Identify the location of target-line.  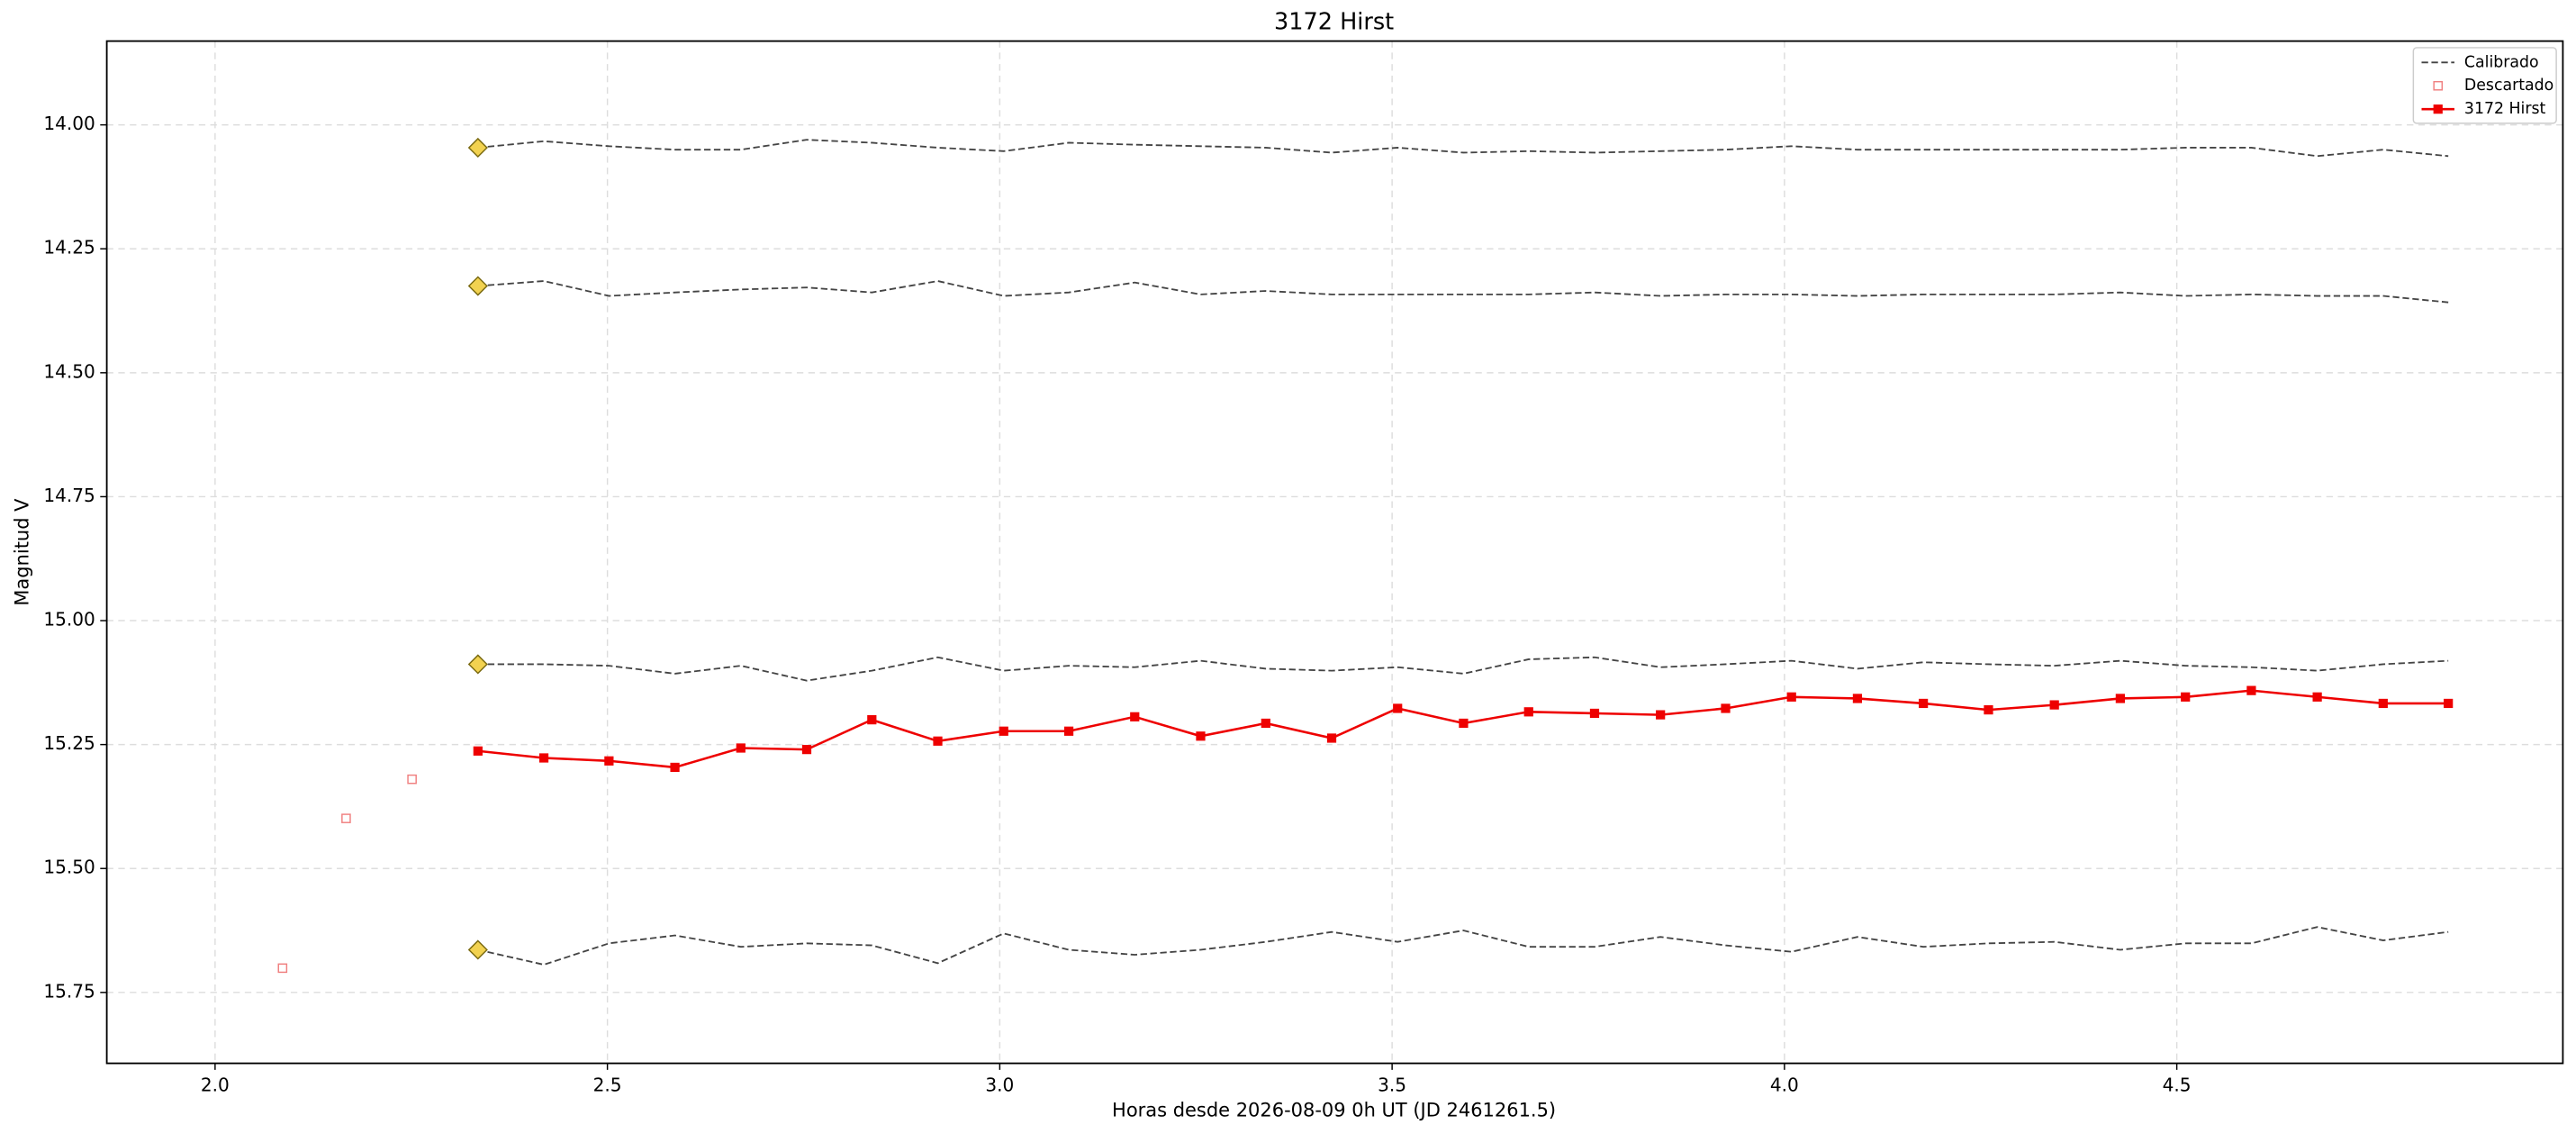
(1463, 729).